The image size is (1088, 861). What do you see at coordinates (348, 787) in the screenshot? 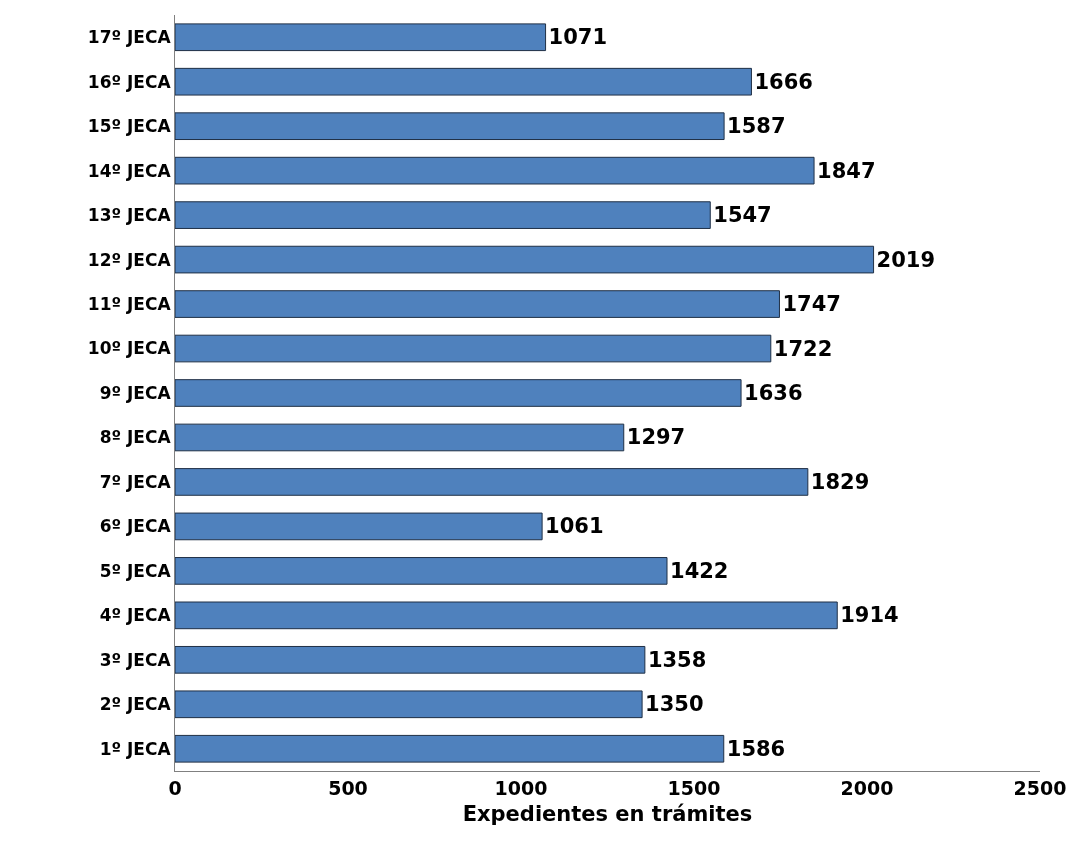
I see `x-tick-label: 500` at bounding box center [348, 787].